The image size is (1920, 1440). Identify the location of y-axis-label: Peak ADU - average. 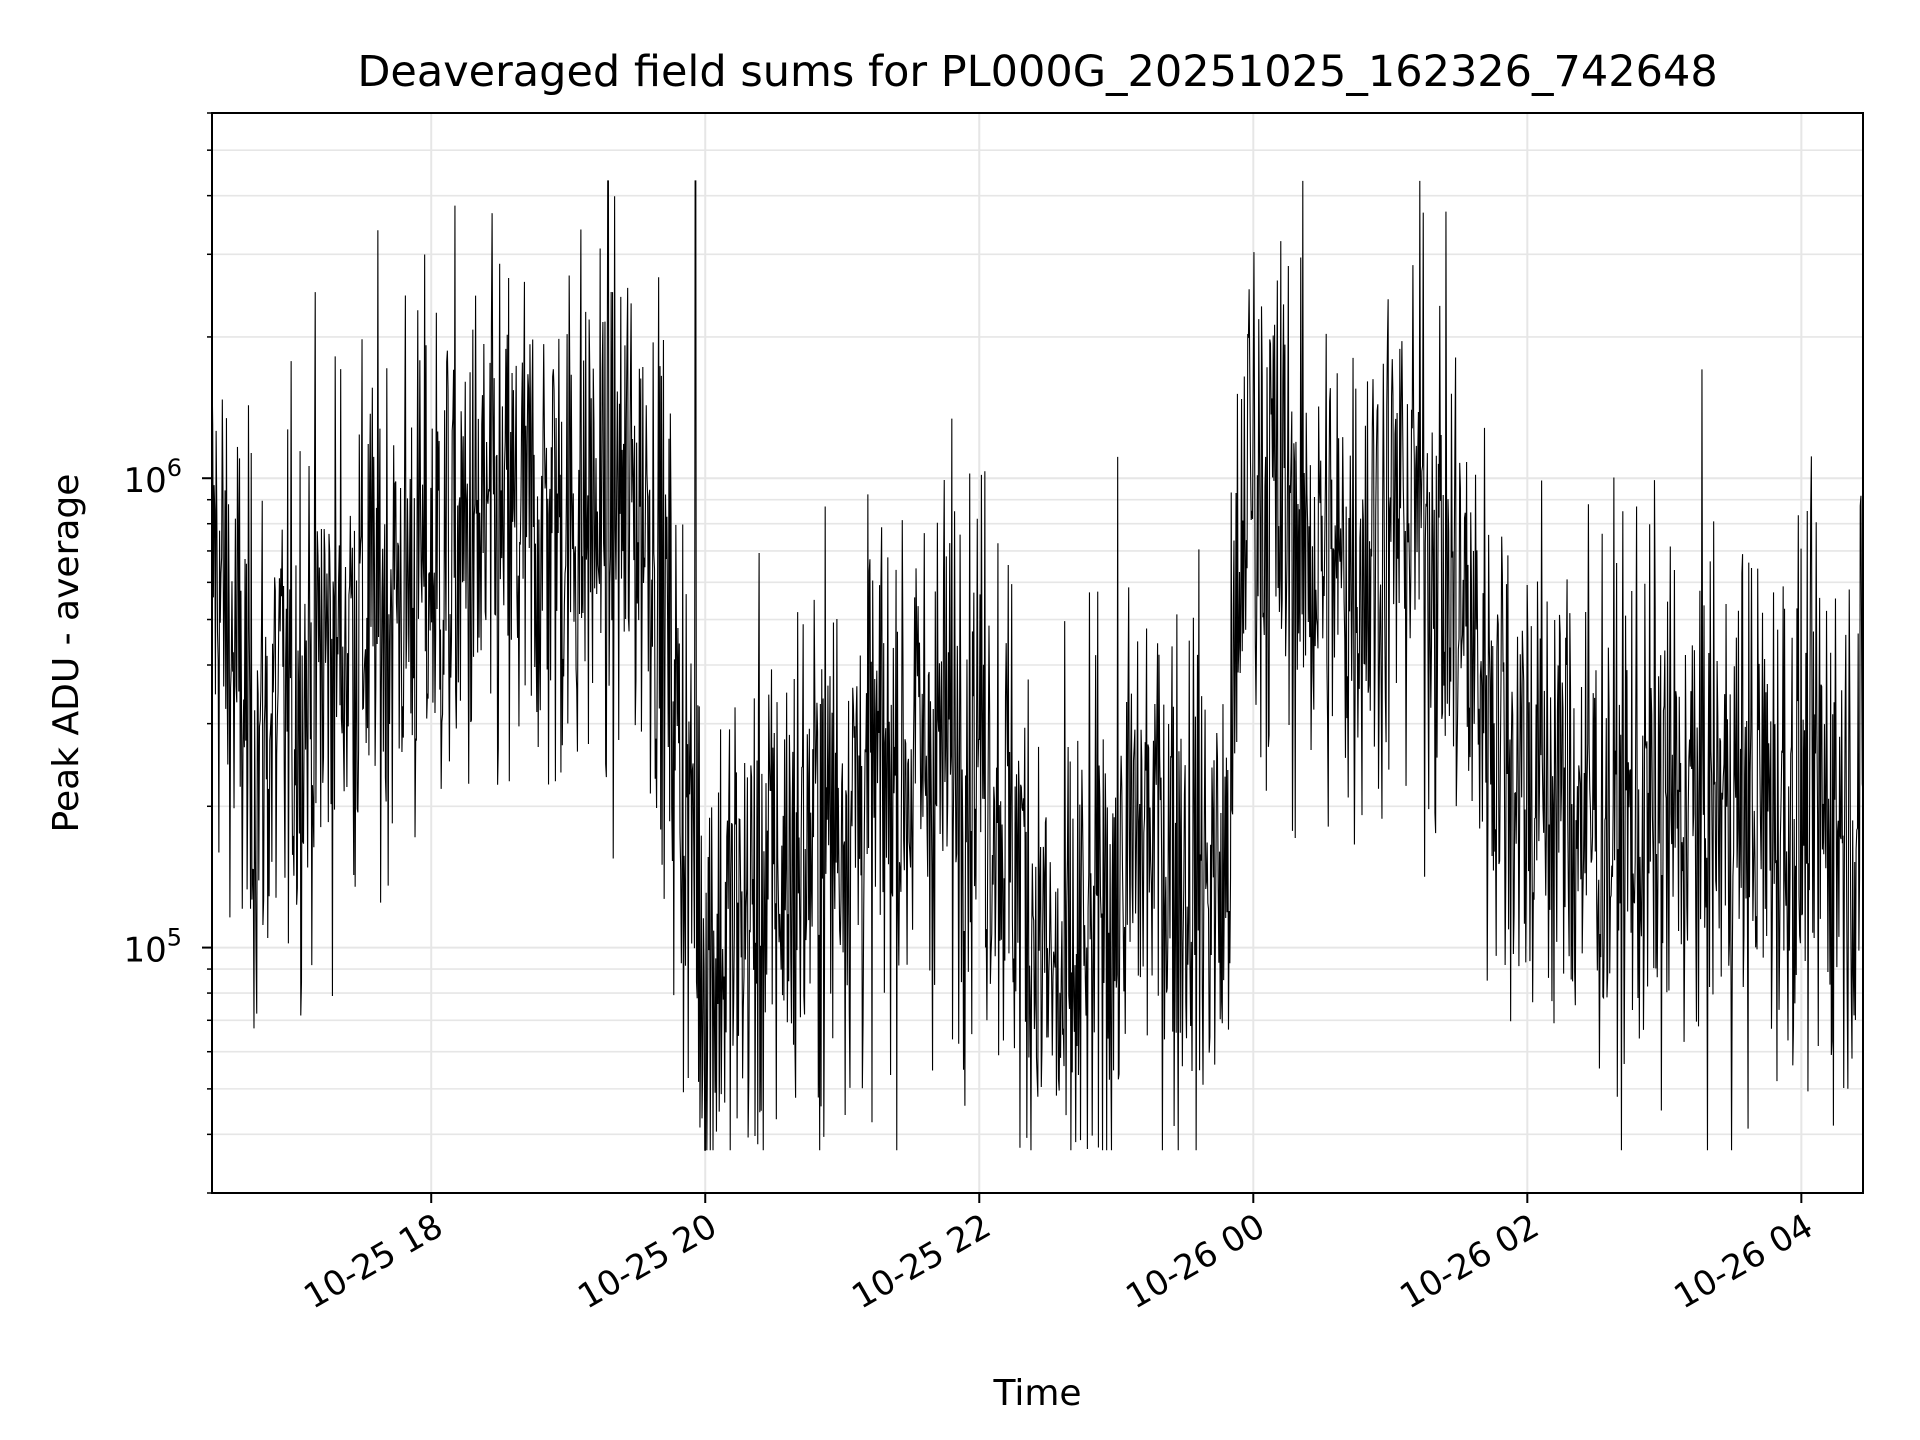
(66, 653).